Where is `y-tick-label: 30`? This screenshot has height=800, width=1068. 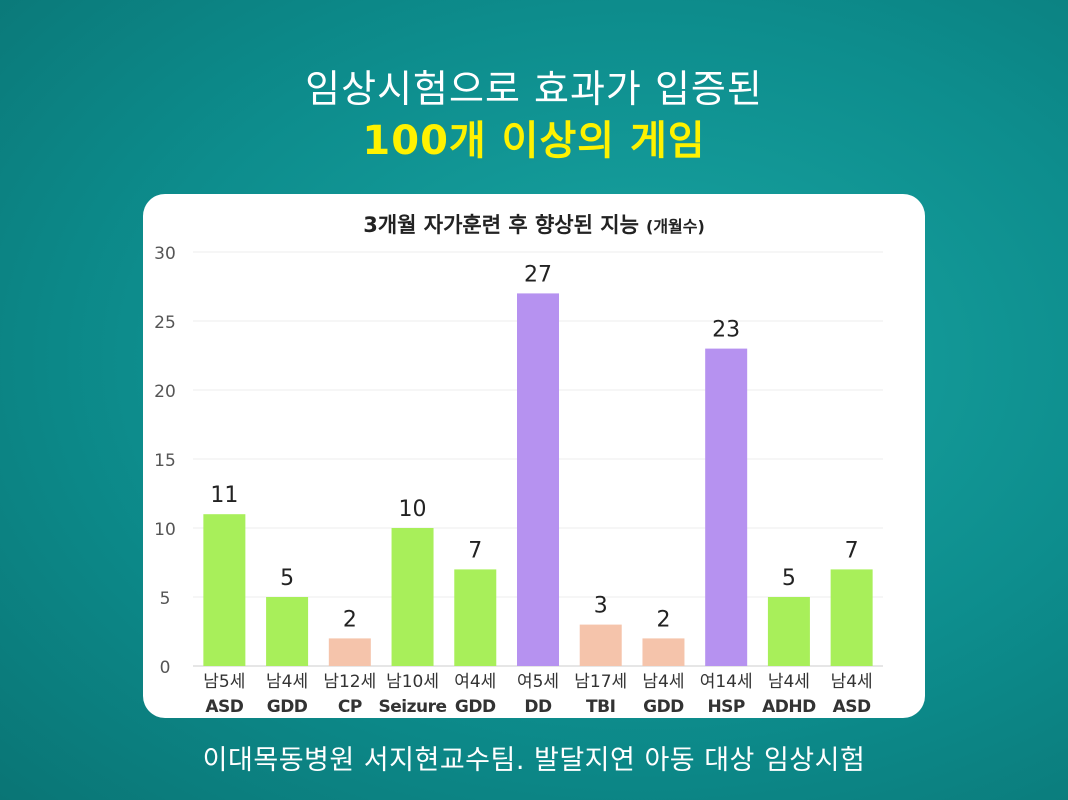
y-tick-label: 30 is located at coordinates (165, 254).